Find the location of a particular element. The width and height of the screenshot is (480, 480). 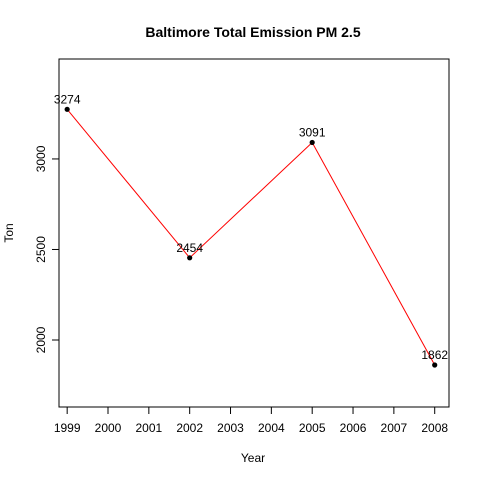

y-axis: 2000 2500 3000 is located at coordinates (46, 249).